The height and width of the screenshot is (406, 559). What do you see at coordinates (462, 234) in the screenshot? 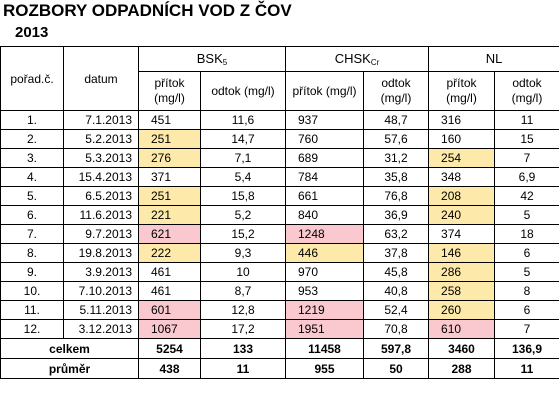
I see `cell-nl-inflow: 374` at bounding box center [462, 234].